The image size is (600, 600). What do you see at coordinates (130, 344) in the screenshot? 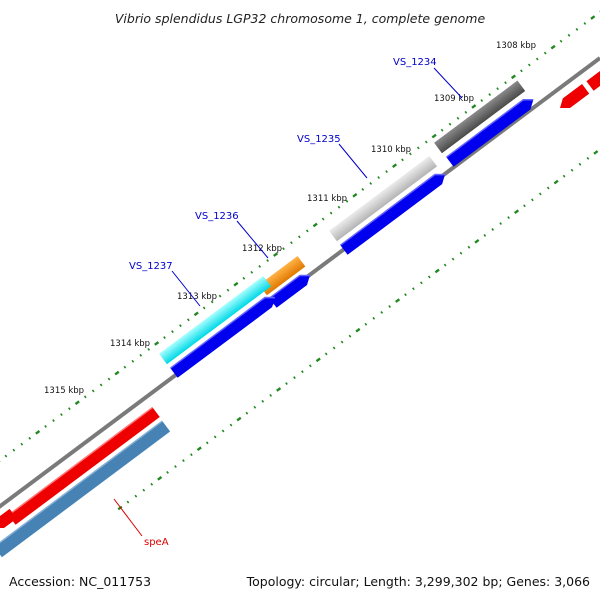
I see `scale-label-1314: 1314 kbp` at bounding box center [130, 344].